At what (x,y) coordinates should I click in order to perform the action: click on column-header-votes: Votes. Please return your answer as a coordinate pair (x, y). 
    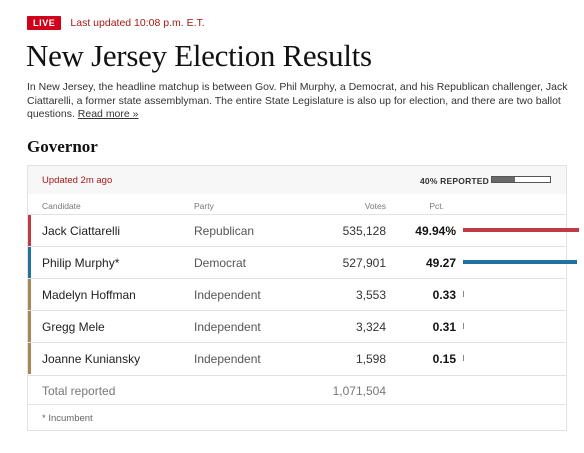
    Looking at the image, I should click on (375, 206).